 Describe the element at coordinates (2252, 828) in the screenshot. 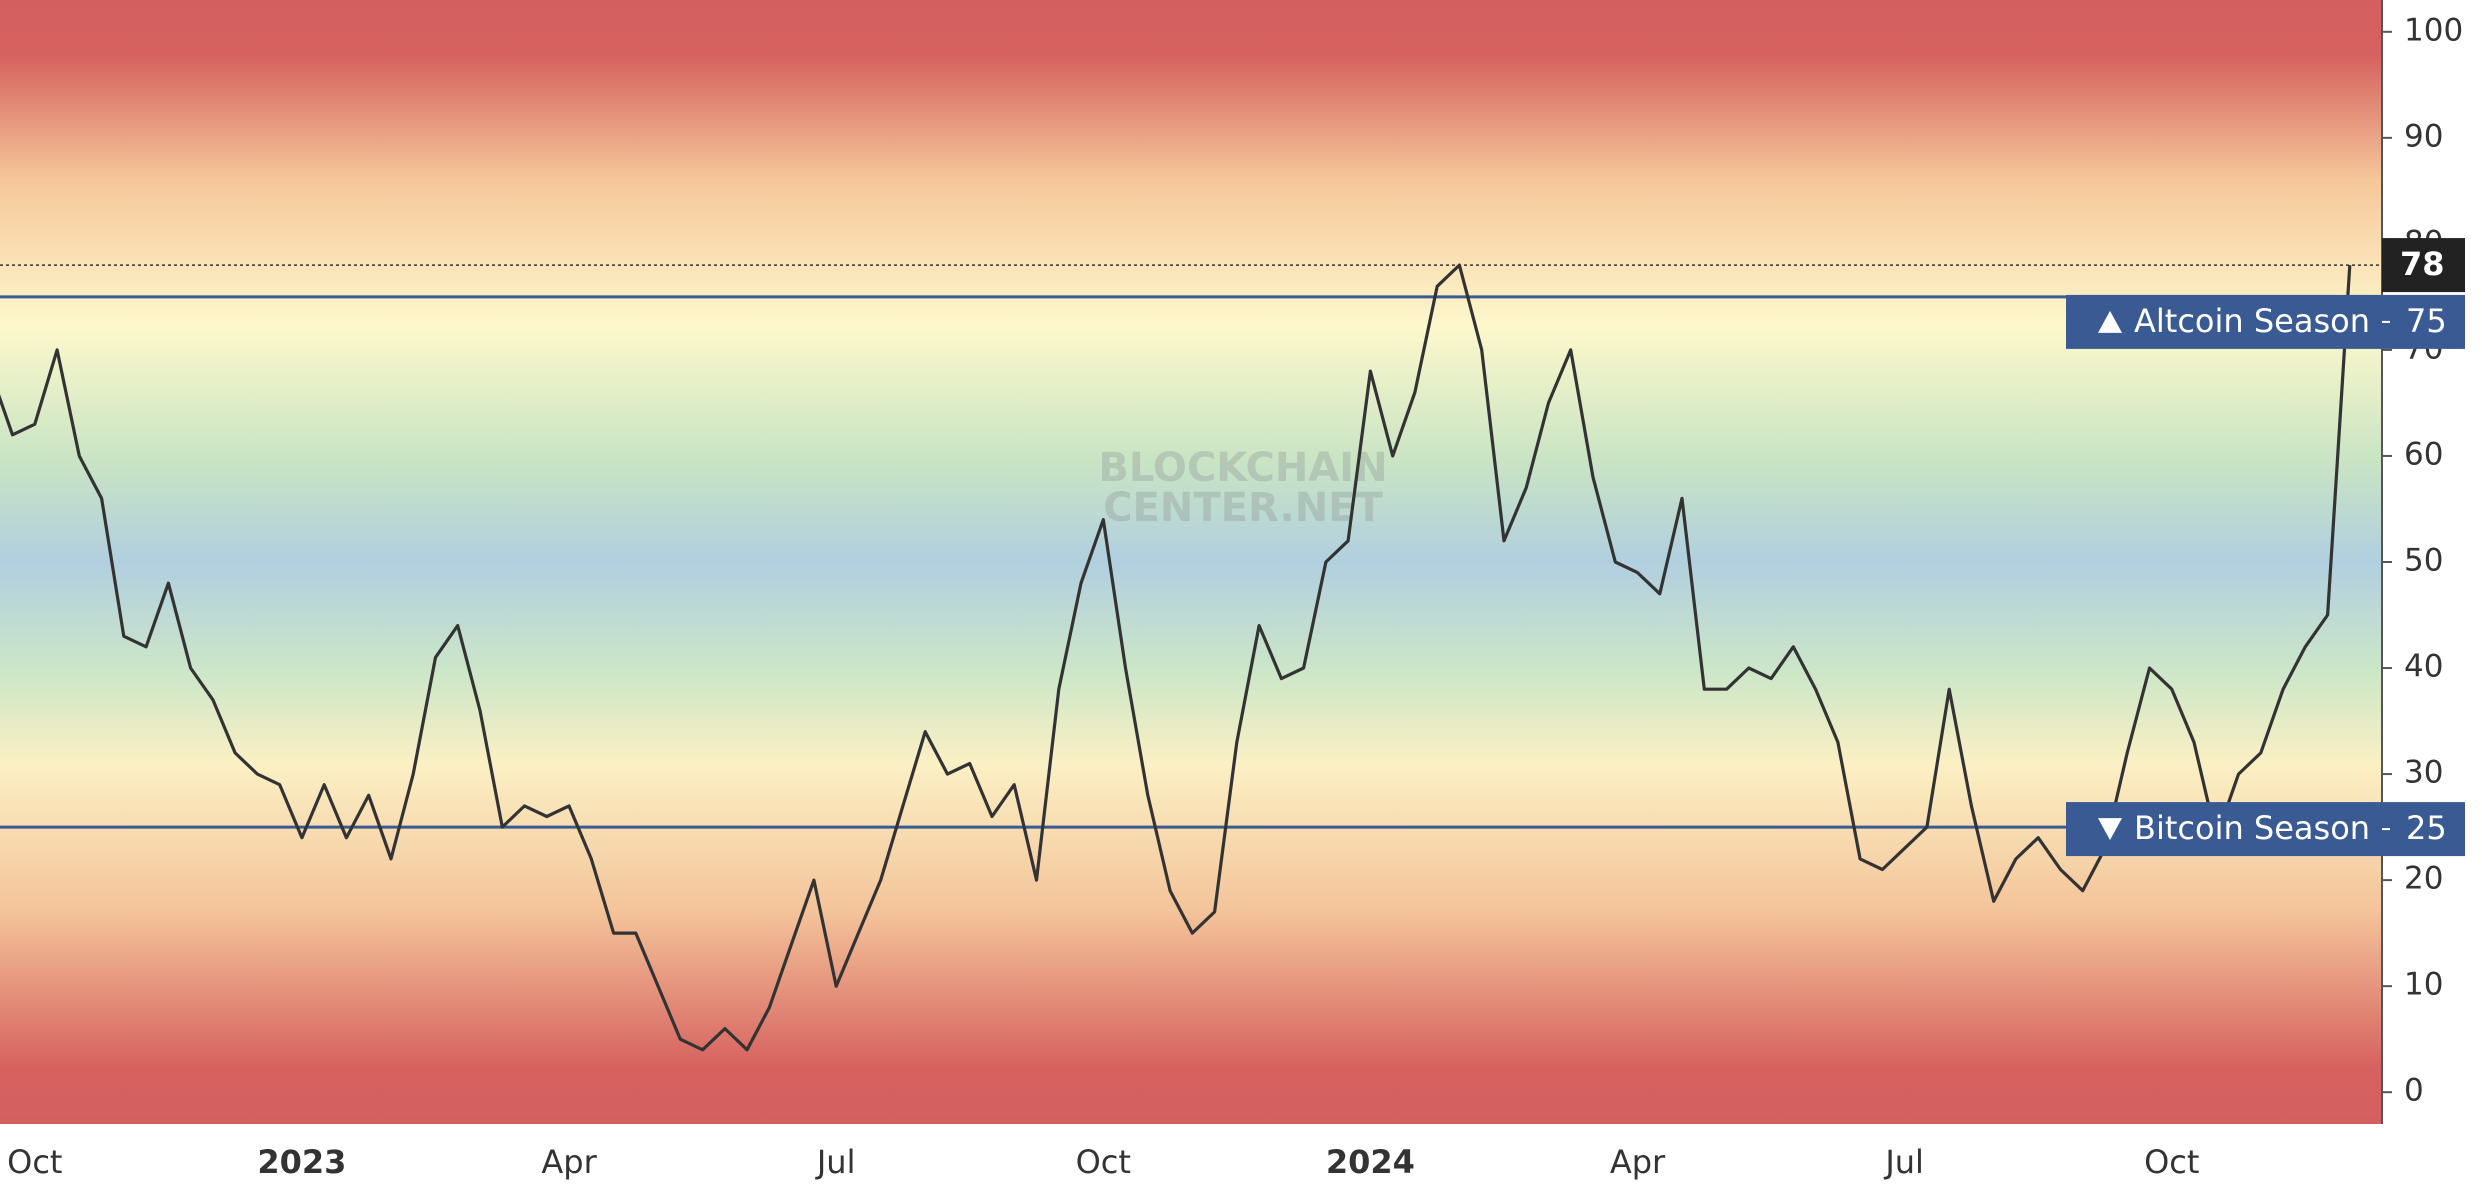

I see `reference-label-name: Bitcoin Season` at that location.